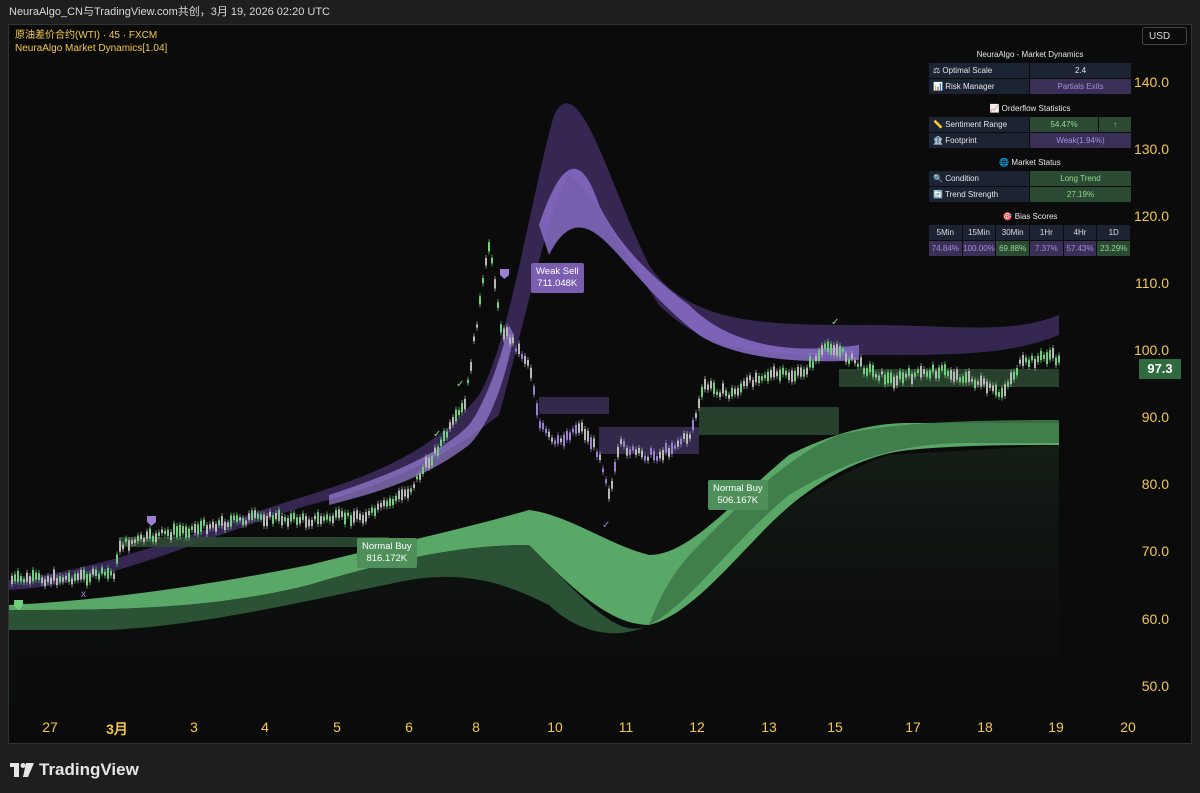 The height and width of the screenshot is (793, 1200). What do you see at coordinates (1030, 140) in the screenshot?
I see `panel-row-footprint: 🏦 Footprint Weak(1.94%)` at bounding box center [1030, 140].